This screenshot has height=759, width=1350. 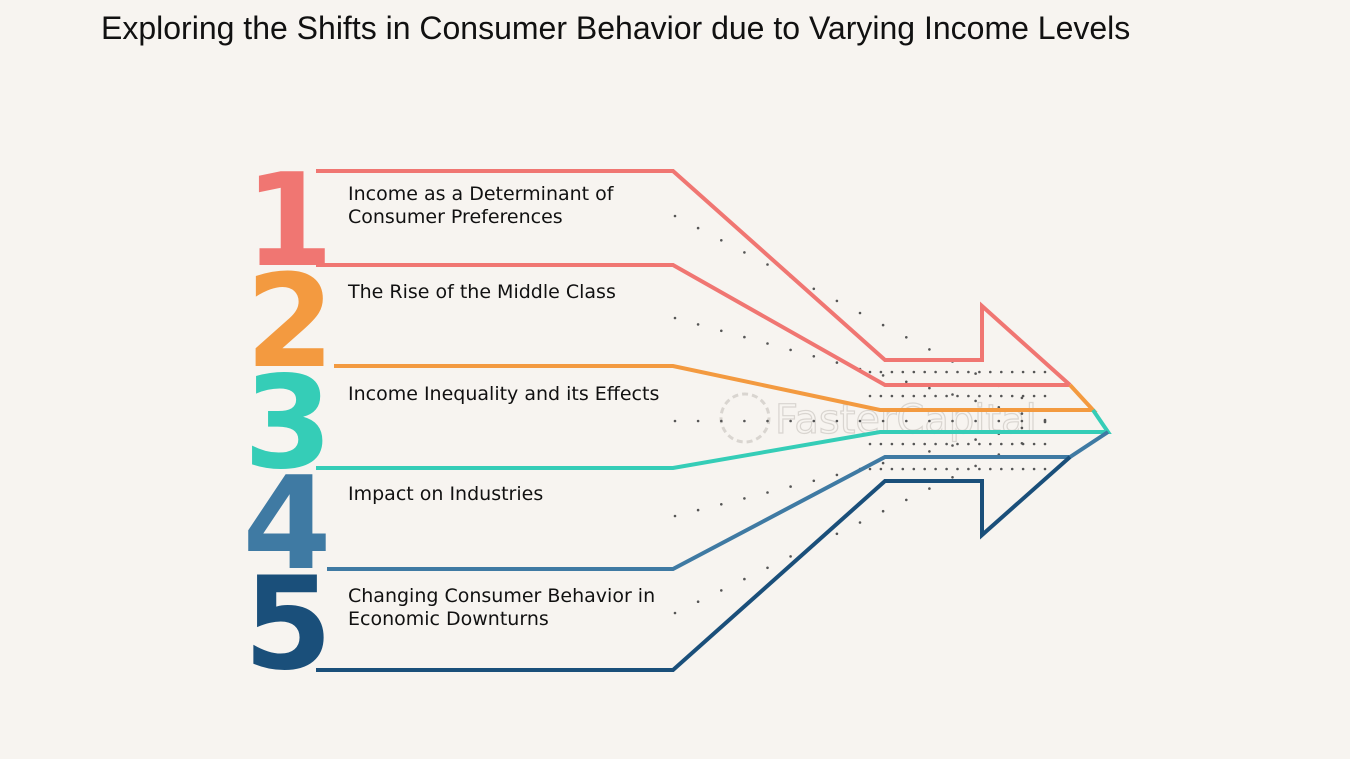 I want to click on step-label-5-line-2: Economic Downturns, so click(x=448, y=619).